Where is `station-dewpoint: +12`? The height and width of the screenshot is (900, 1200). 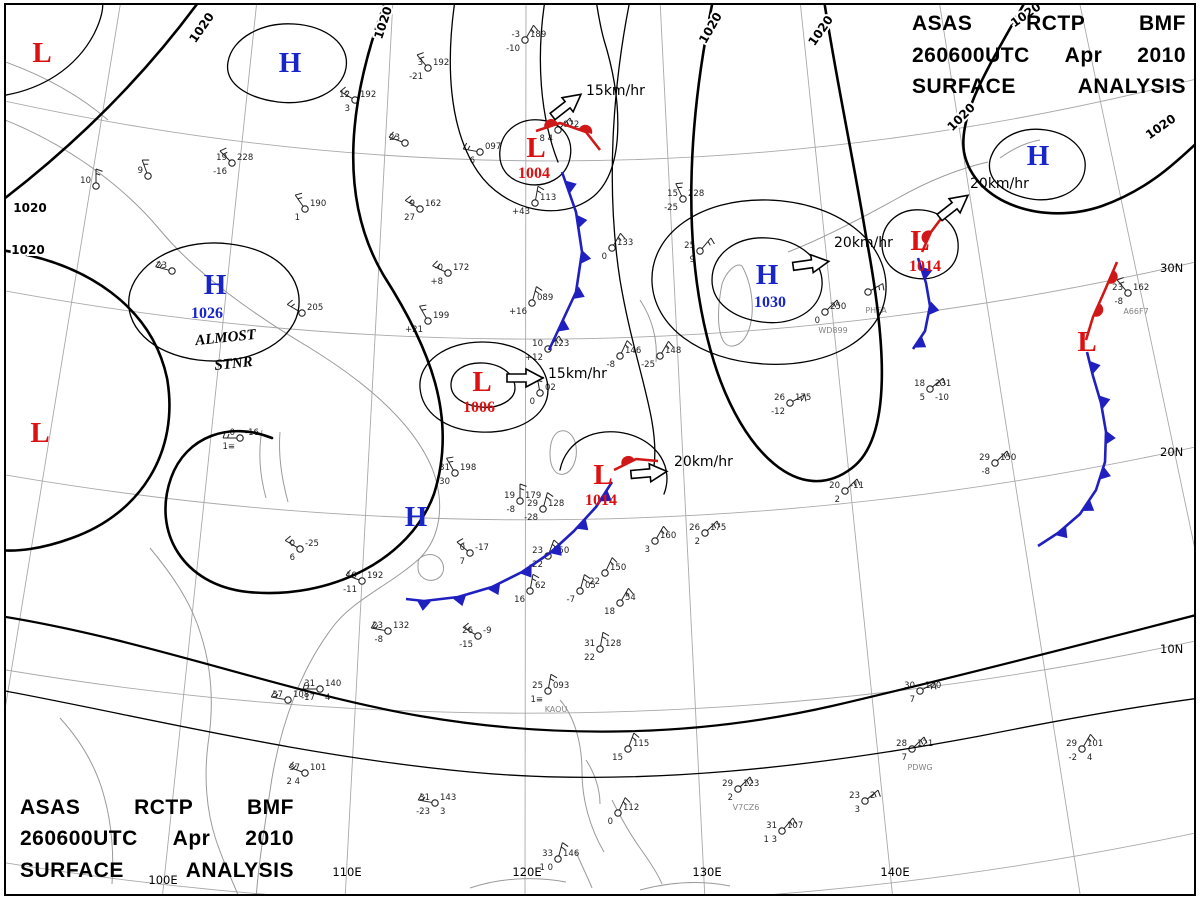
station-dewpoint: +12 is located at coordinates (534, 358).